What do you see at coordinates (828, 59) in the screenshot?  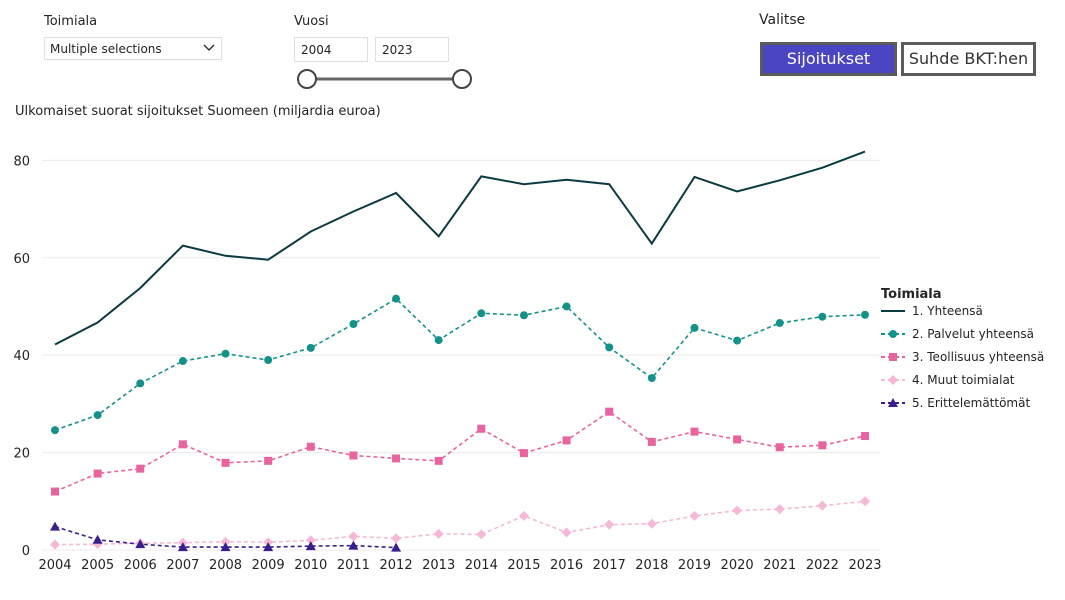 I see `sijoitukset-button: Sijoitukset` at bounding box center [828, 59].